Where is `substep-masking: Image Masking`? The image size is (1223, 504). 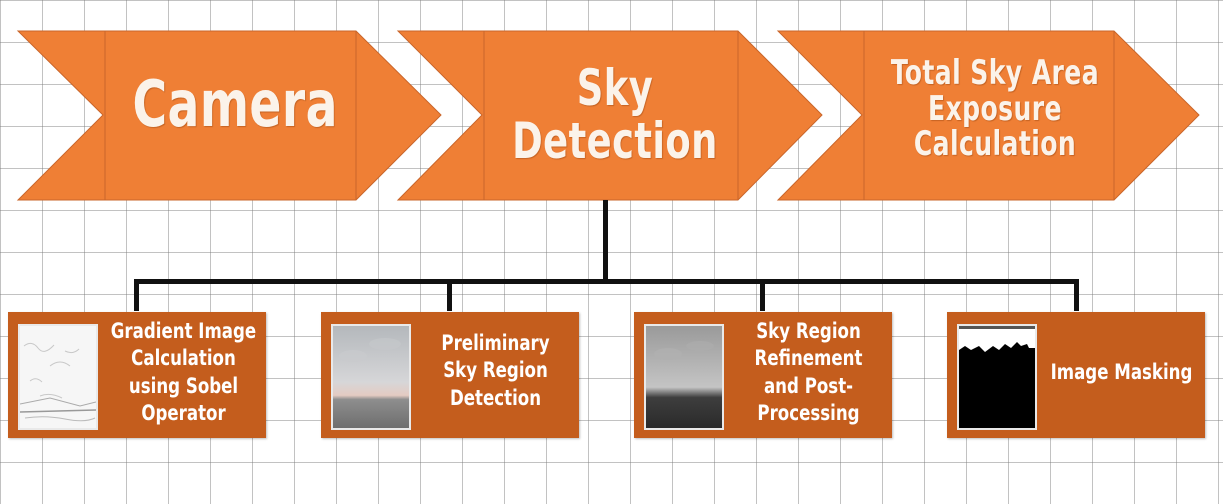 substep-masking: Image Masking is located at coordinates (1076, 375).